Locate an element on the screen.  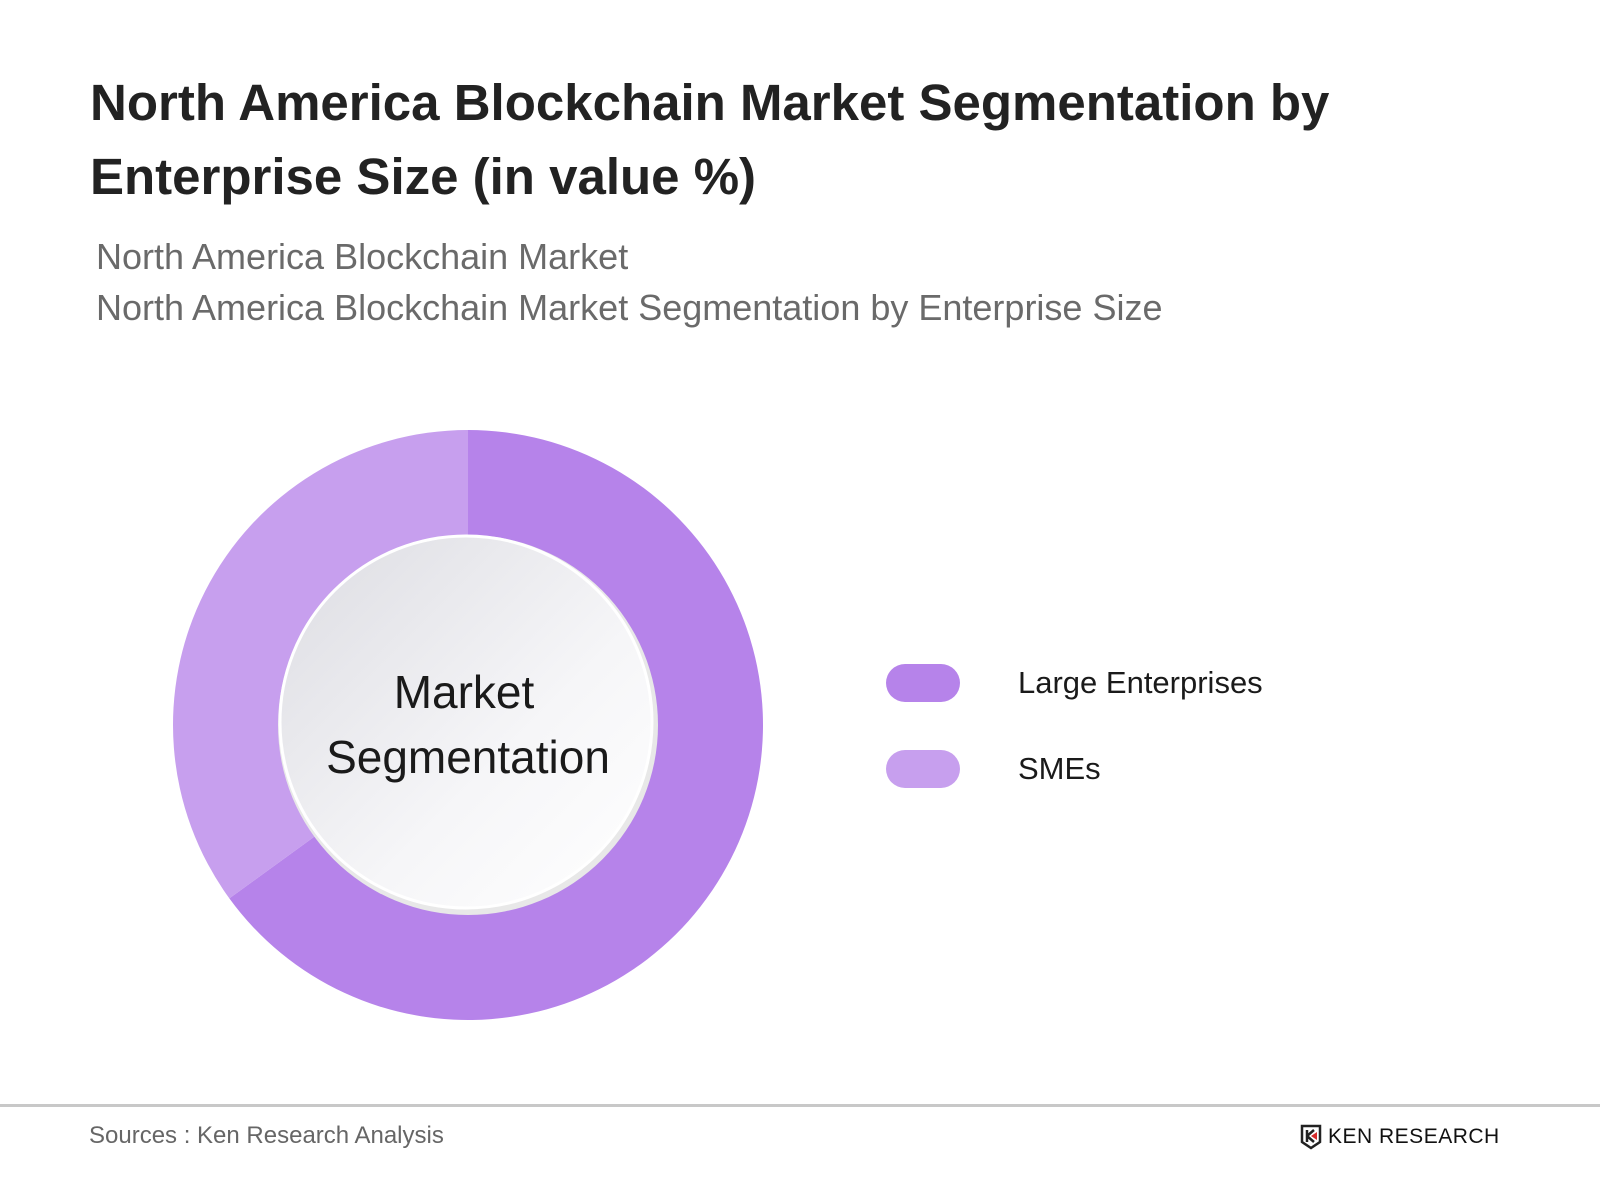
center-label-line-1: Market is located at coordinates (464, 692).